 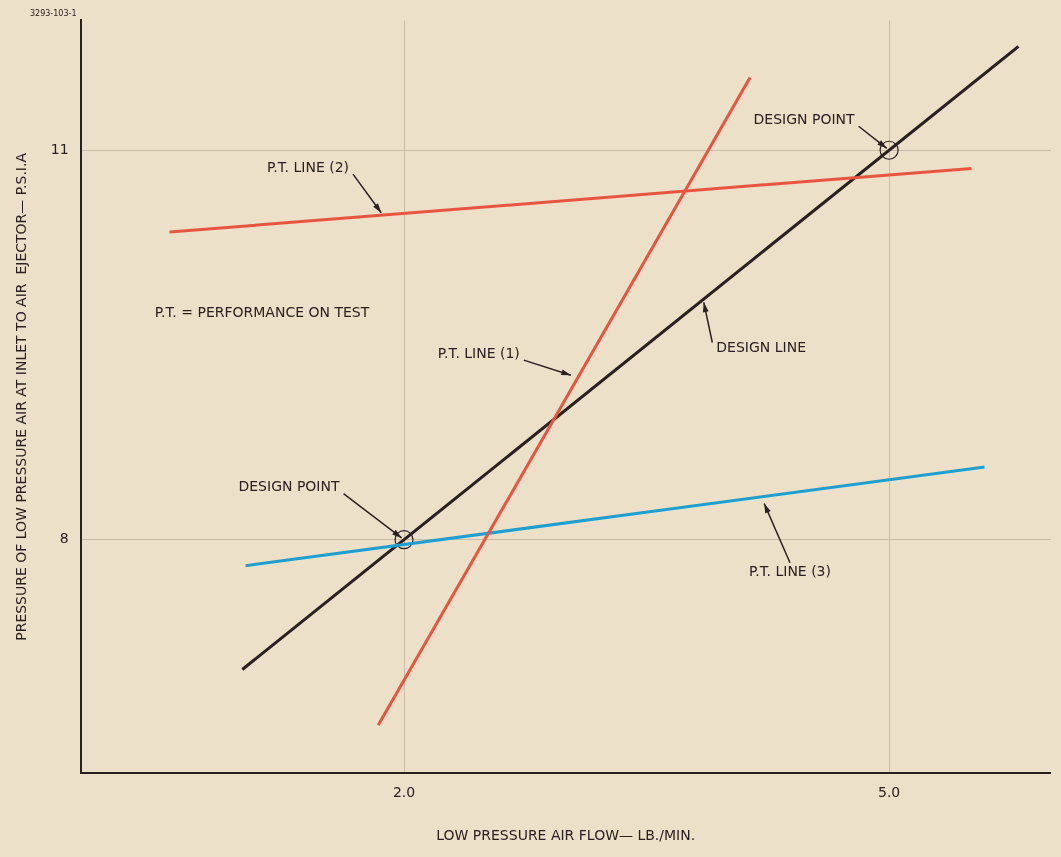 What do you see at coordinates (21, 396) in the screenshot?
I see `y-axis-title: PRESSURE OF LOW PRESSURE AIR AT INLET TO AIR EJECTOR— P.S.I.A` at bounding box center [21, 396].